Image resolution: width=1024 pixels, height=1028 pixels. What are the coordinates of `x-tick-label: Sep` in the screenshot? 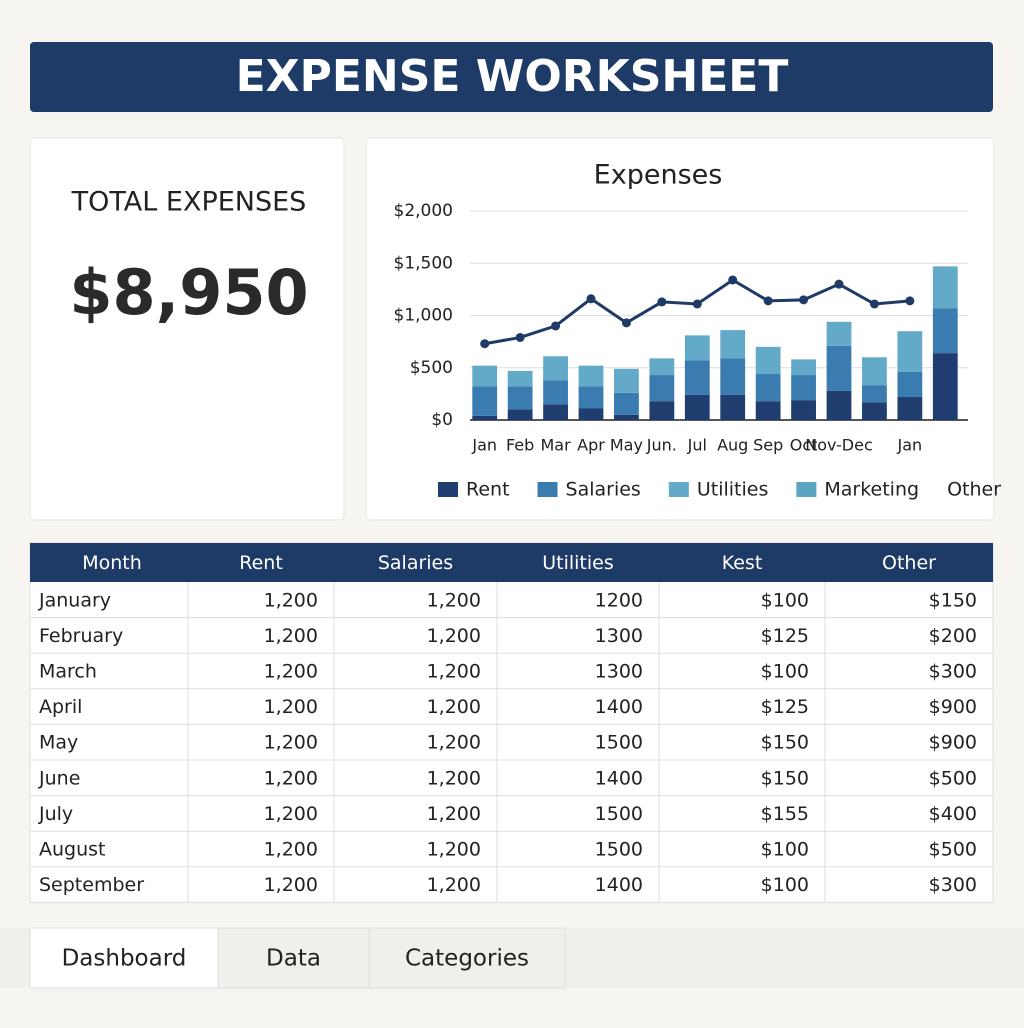 It's located at (768, 445).